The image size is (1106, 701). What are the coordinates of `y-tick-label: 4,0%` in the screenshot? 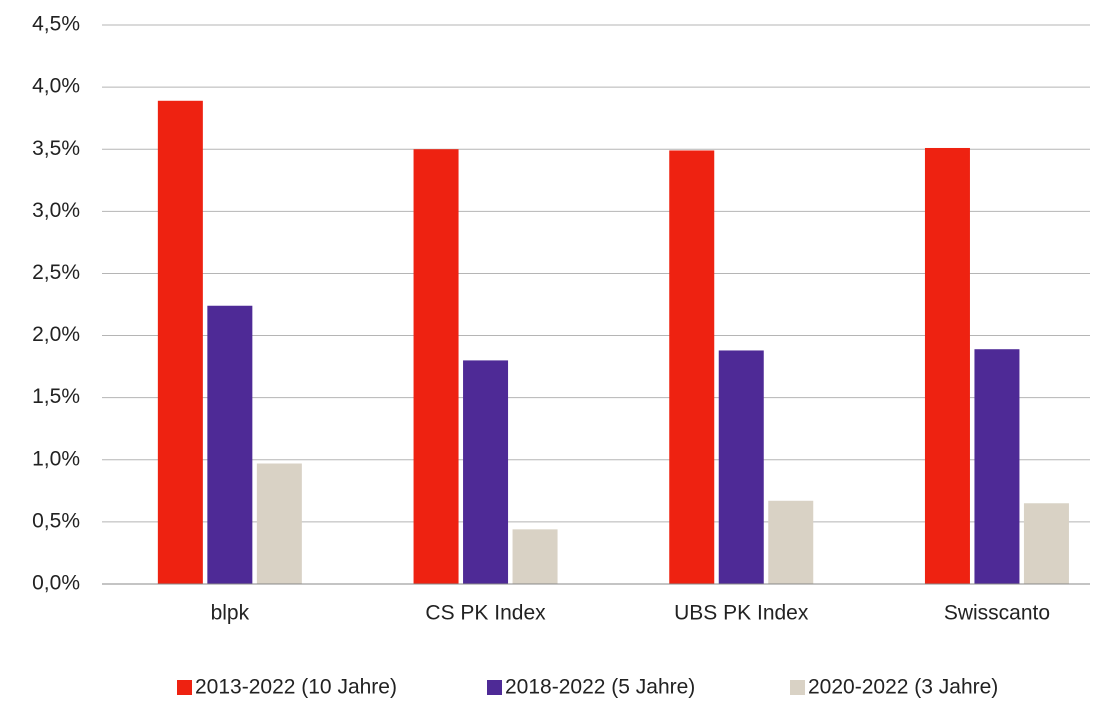 It's located at (56, 86).